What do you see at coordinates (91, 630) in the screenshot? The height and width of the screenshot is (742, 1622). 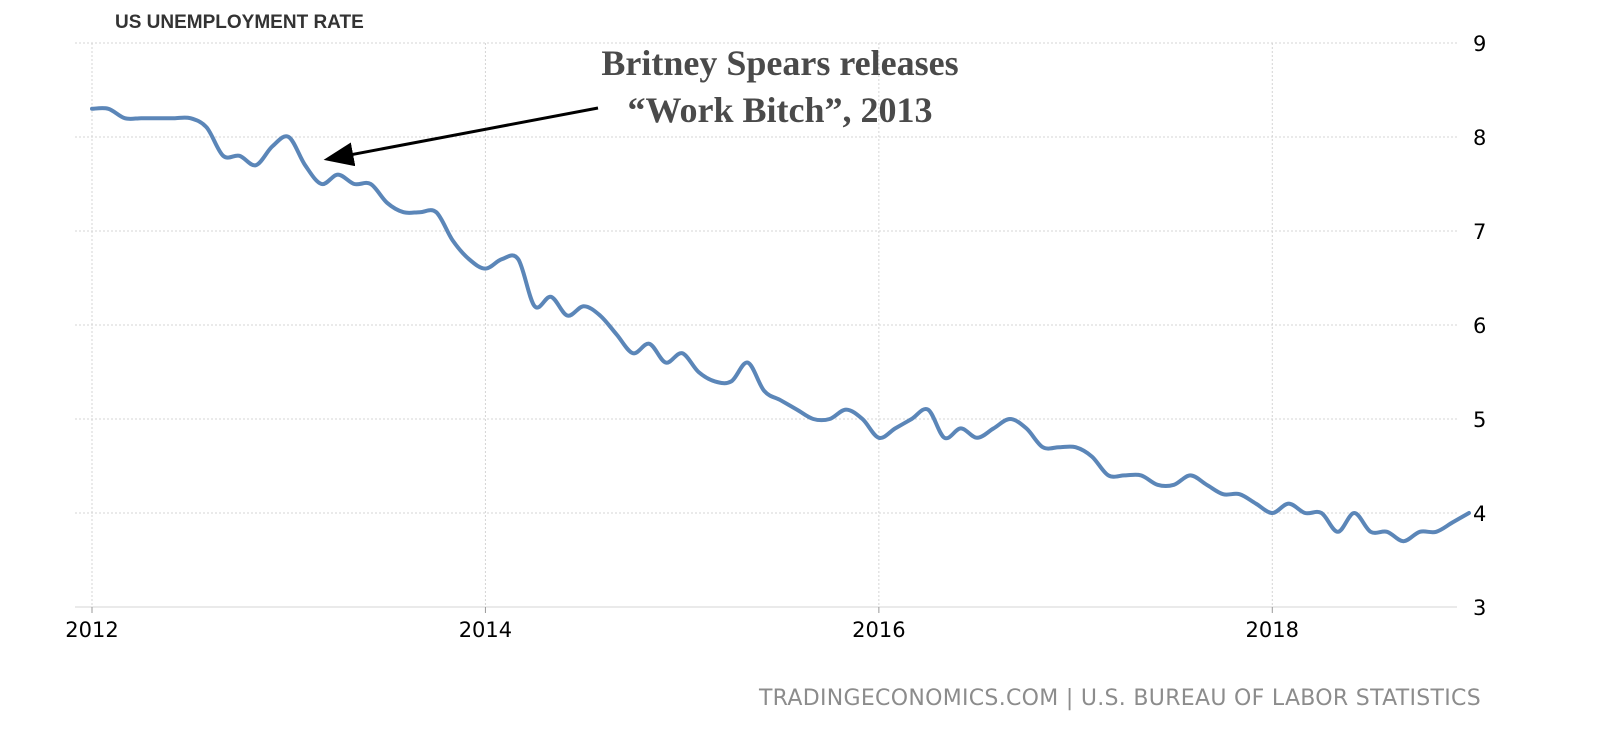 I see `x-tick-label: 2012` at bounding box center [91, 630].